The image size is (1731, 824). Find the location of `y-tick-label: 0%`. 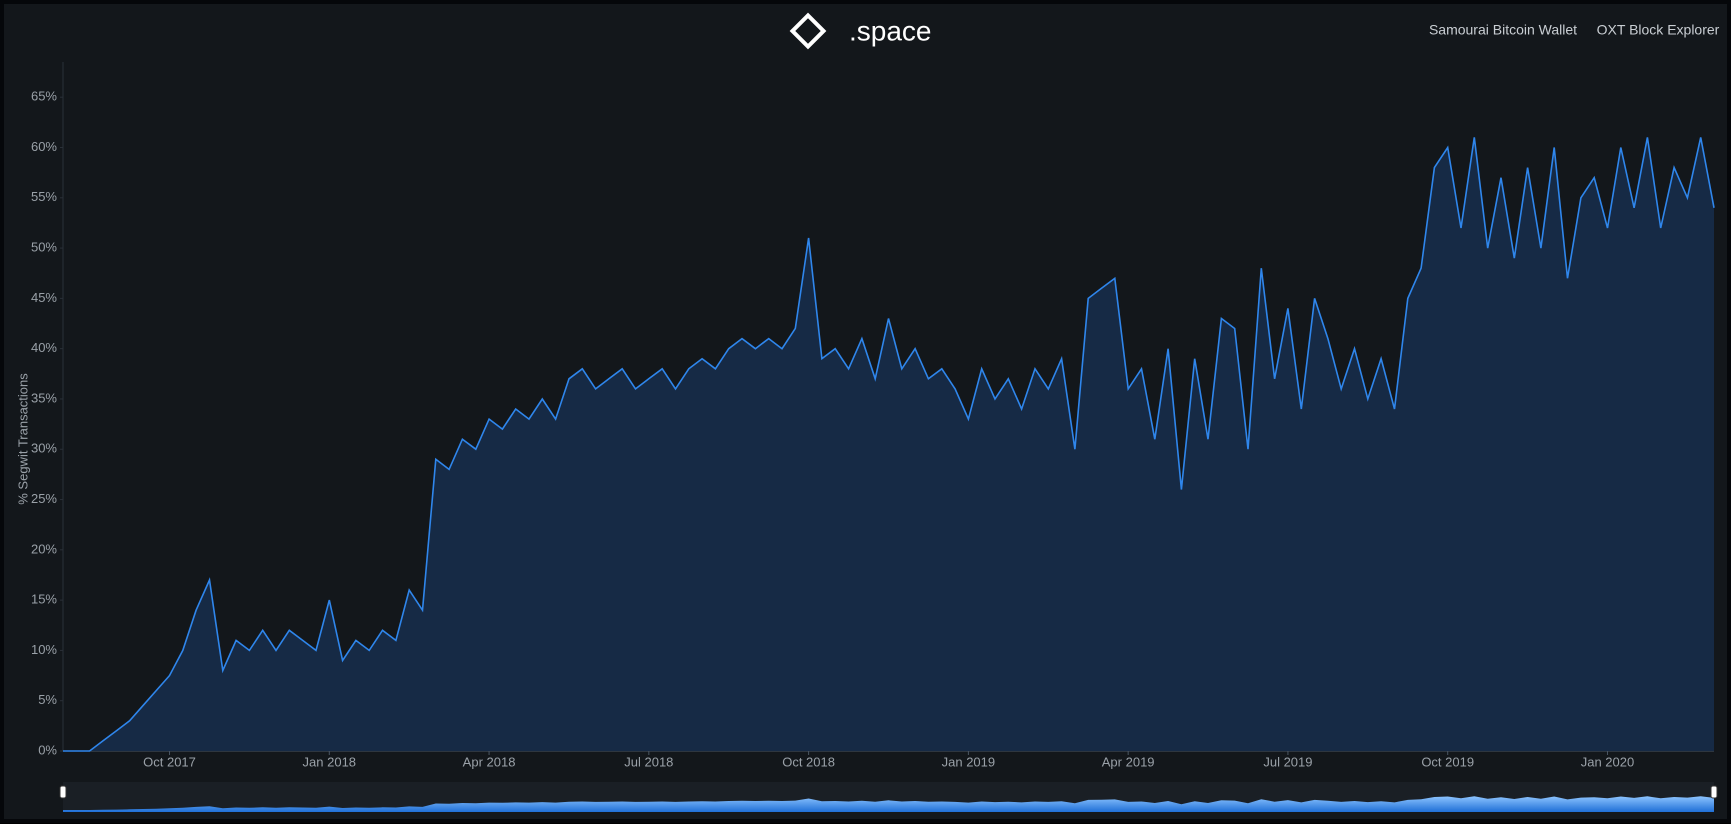

y-tick-label: 0% is located at coordinates (47, 749).